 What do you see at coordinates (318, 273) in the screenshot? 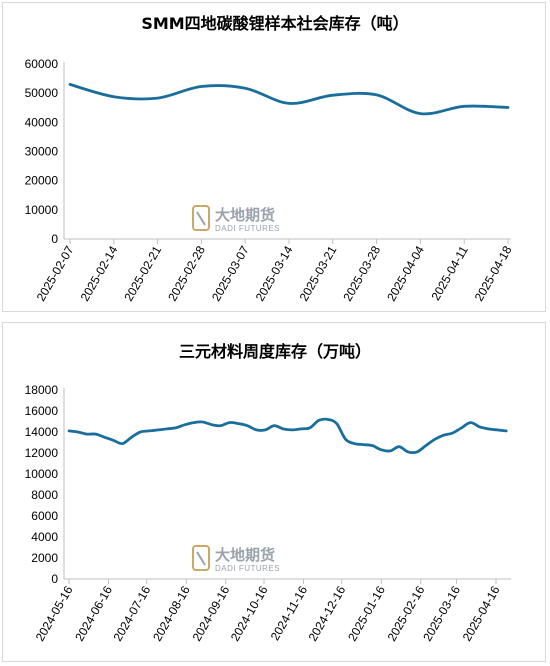
I see `x-tick-label: 2025-03-21` at bounding box center [318, 273].